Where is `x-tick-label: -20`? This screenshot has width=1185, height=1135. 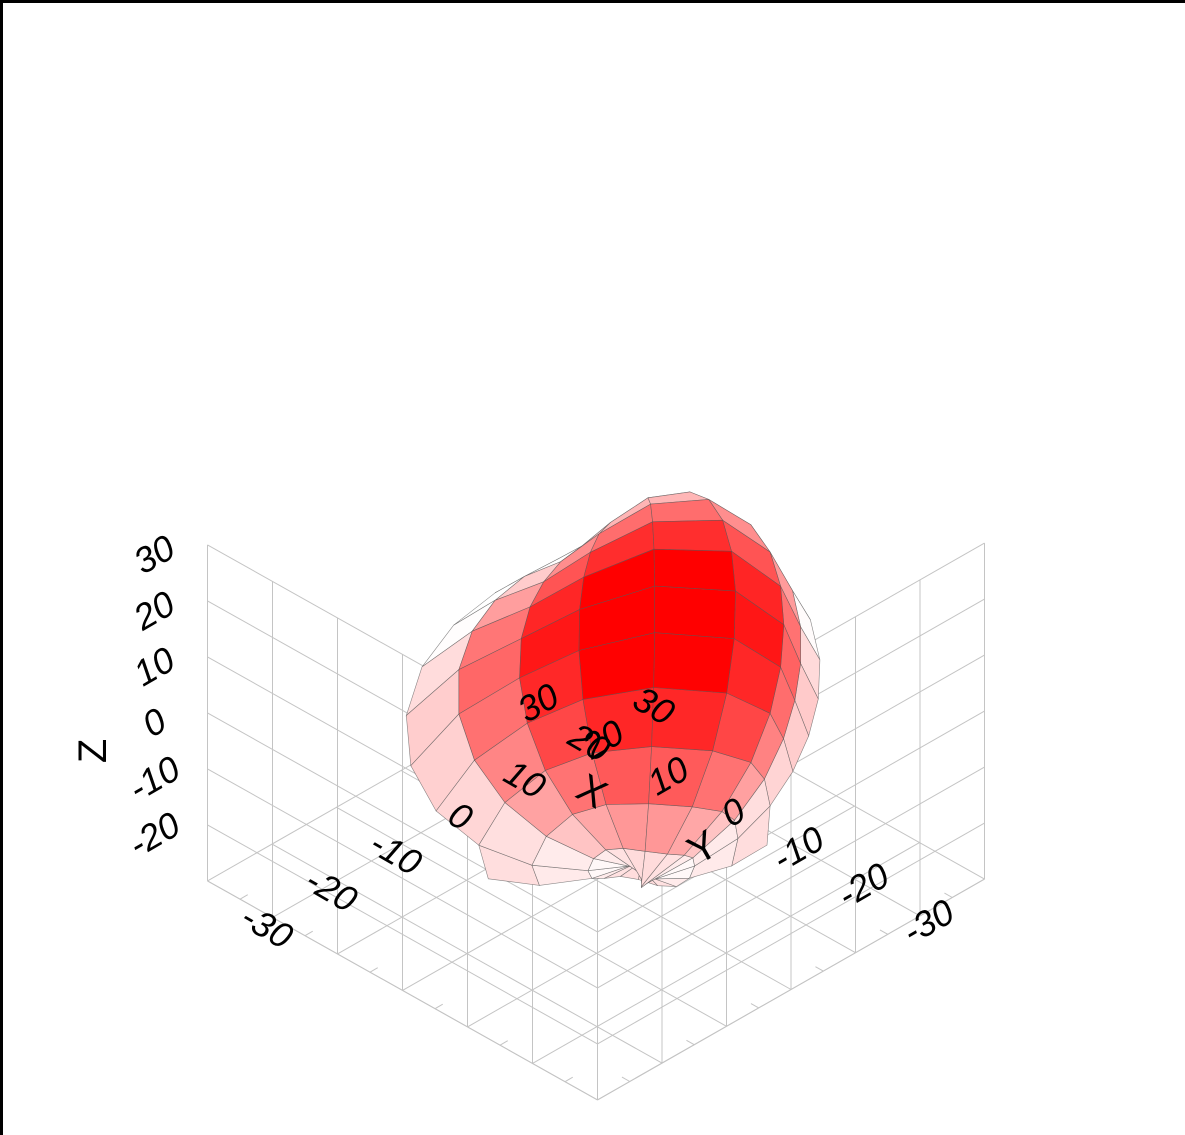
x-tick-label: -20 is located at coordinates (332, 890).